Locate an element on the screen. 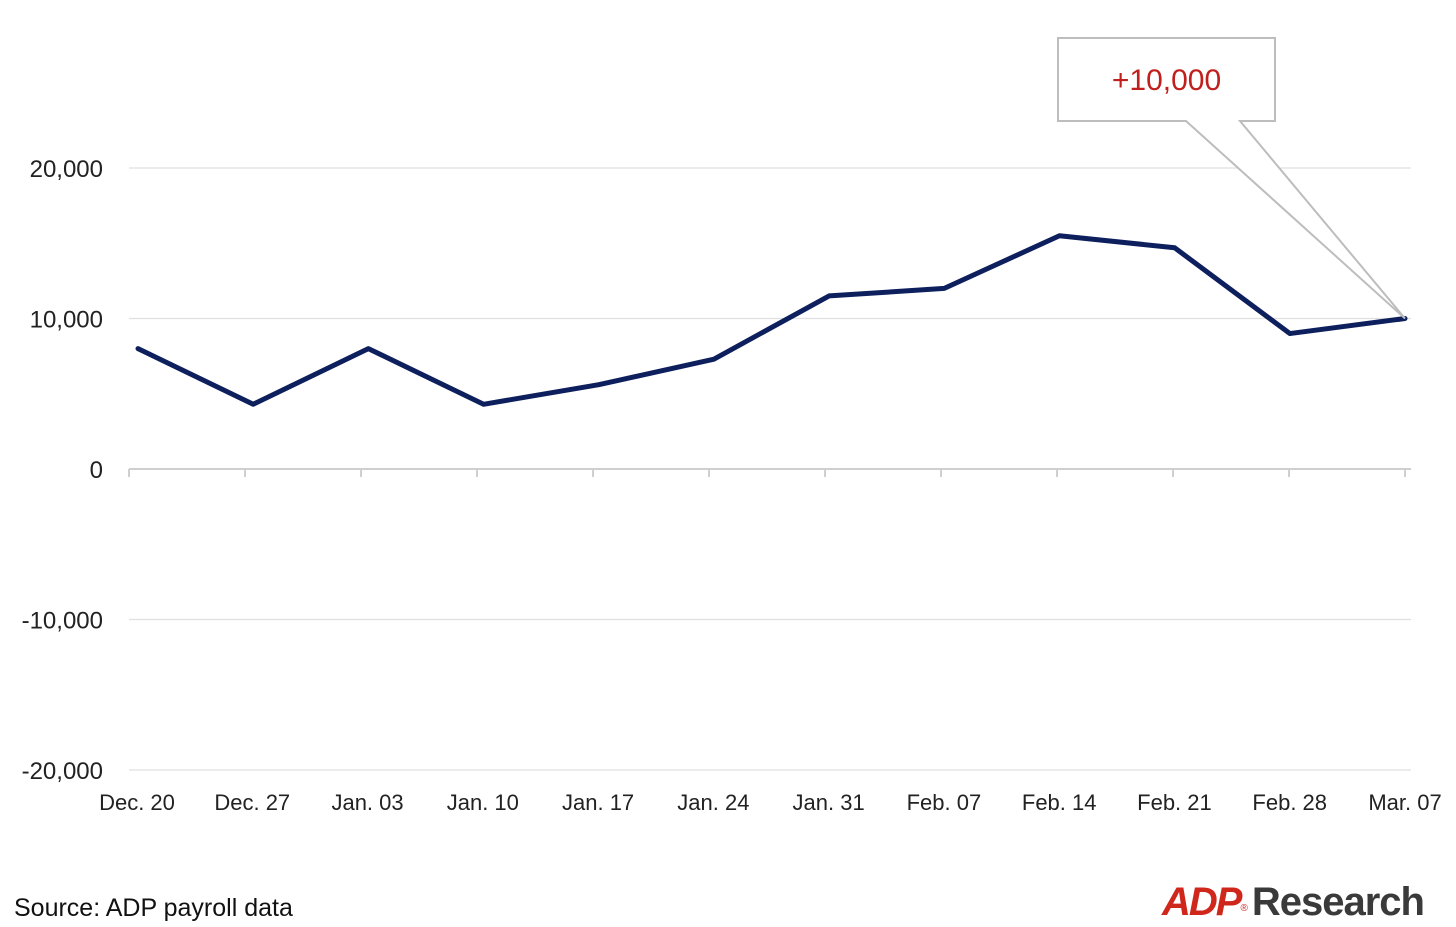  callout-box is located at coordinates (1231, 178).